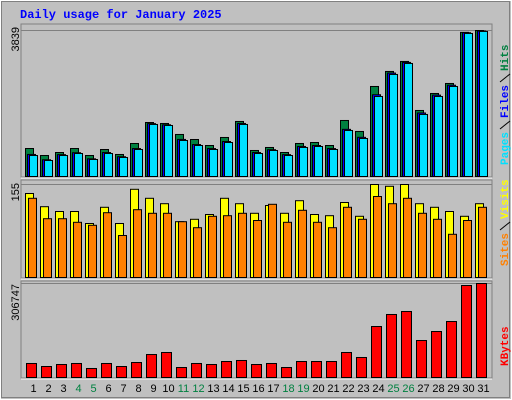 The height and width of the screenshot is (400, 512). I want to click on x-tick-label: 3, so click(63, 389).